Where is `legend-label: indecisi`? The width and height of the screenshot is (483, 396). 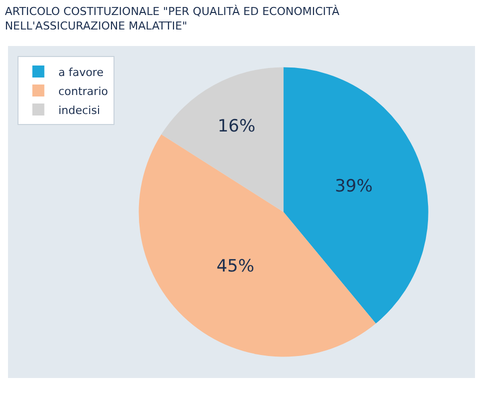 legend-label: indecisi is located at coordinates (79, 110).